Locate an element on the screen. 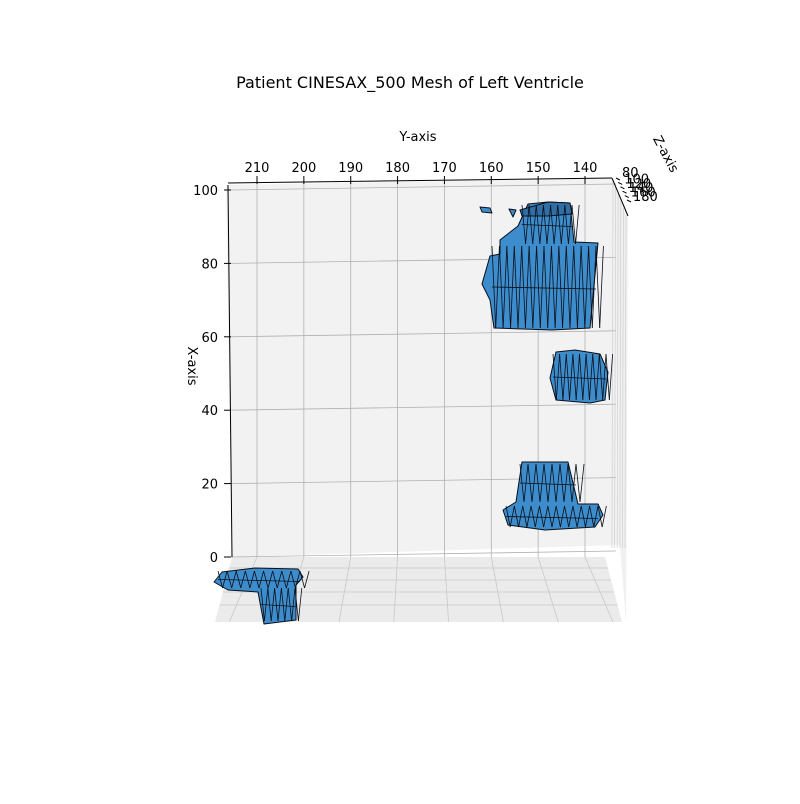  z-gridline is located at coordinates (612, 364).